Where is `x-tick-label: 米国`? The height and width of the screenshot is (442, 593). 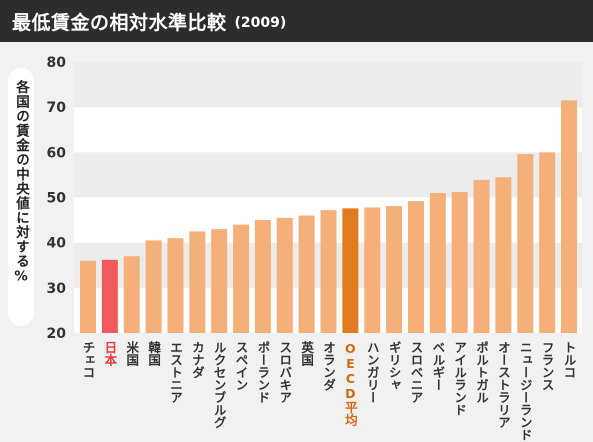
x-tick-label: 米国 is located at coordinates (131, 353).